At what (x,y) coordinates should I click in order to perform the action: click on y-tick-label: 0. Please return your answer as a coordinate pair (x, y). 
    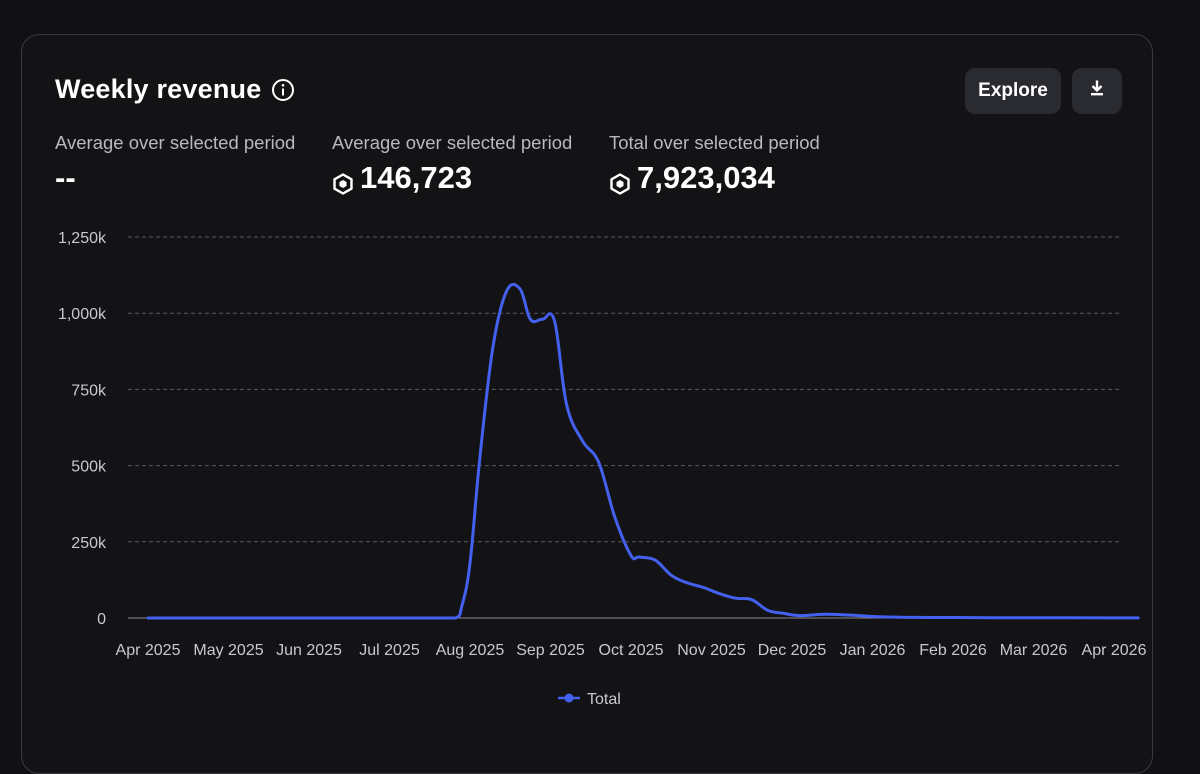
    Looking at the image, I should click on (101, 619).